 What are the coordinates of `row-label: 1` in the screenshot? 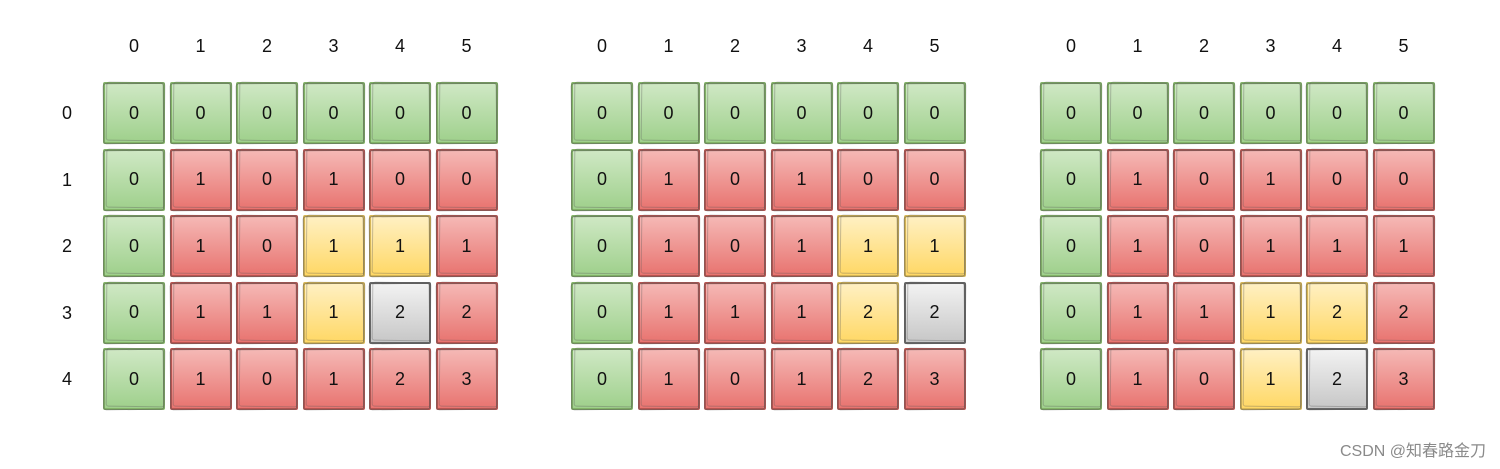 It's located at (66, 179).